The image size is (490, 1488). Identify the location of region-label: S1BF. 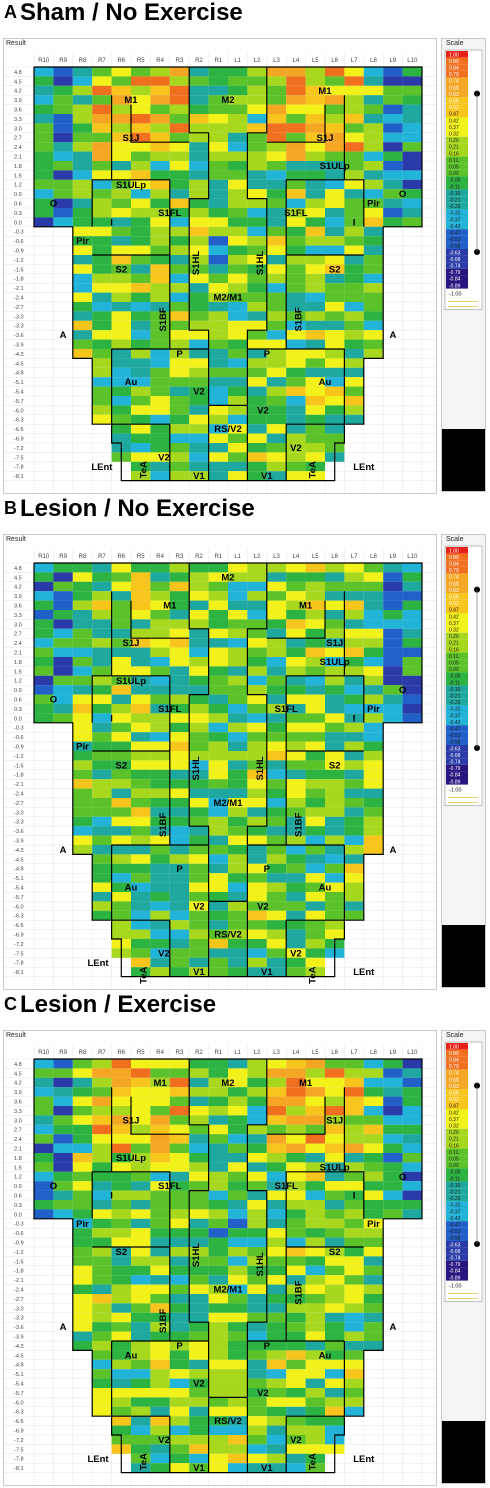
(163, 824).